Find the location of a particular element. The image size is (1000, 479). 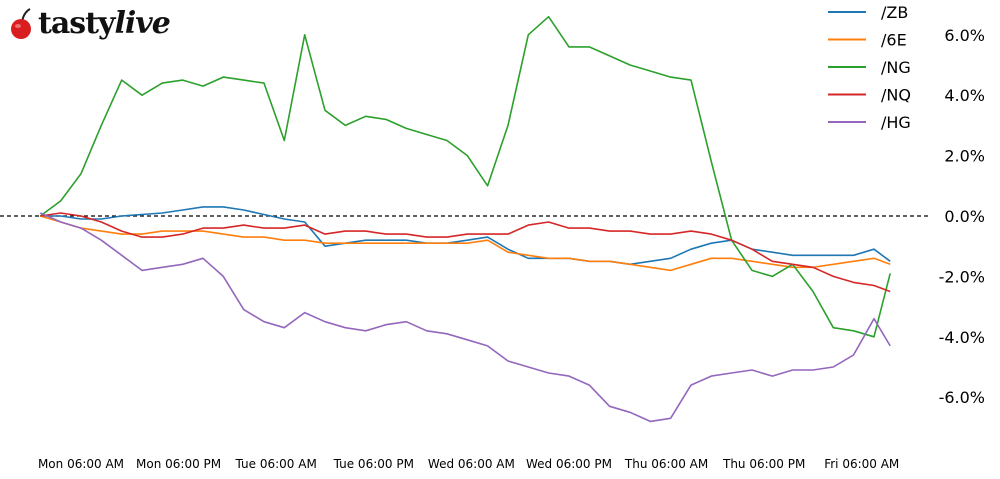

x-tick-label: Thu 06:00 PM is located at coordinates (763, 464).